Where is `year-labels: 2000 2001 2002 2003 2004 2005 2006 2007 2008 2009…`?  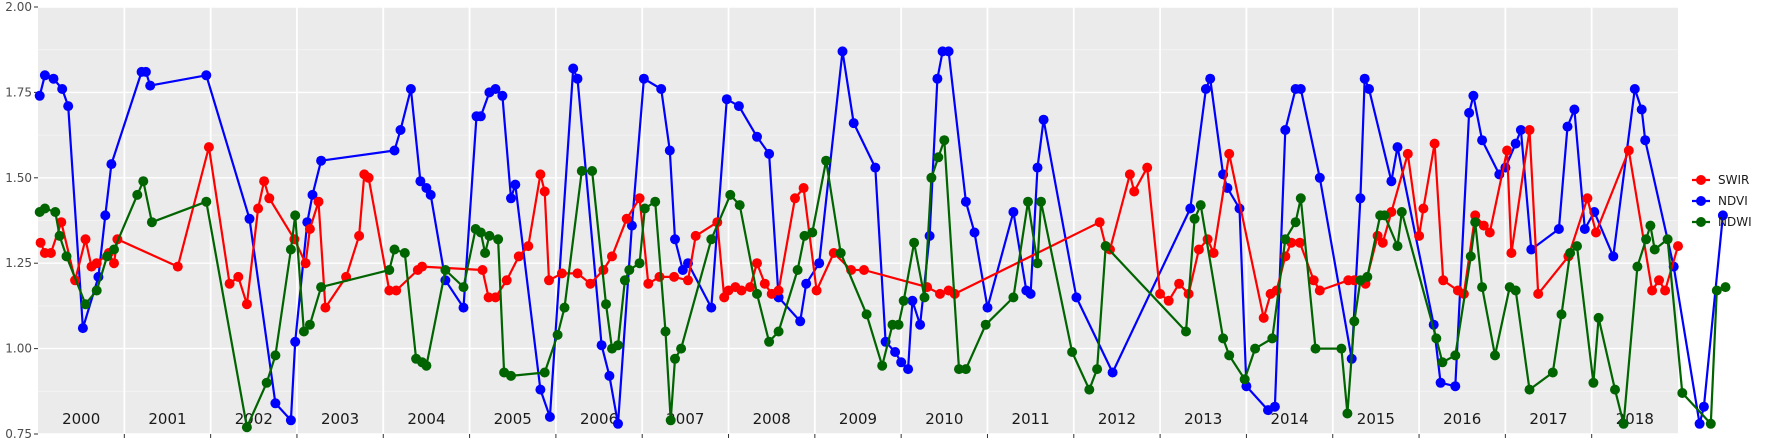
year-labels: 2000 2001 2002 2003 2004 2005 2006 2007 2008 2009… is located at coordinates (858, 419).